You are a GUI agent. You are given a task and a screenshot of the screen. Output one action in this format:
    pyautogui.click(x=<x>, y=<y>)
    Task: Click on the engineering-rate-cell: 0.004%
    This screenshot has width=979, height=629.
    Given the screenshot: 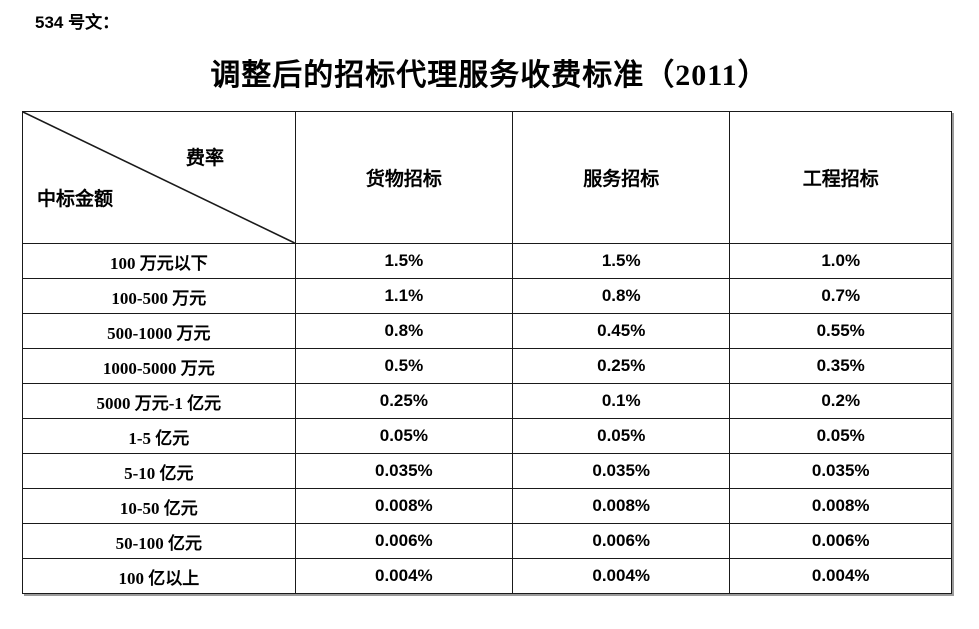 What is the action you would take?
    pyautogui.click(x=840, y=576)
    